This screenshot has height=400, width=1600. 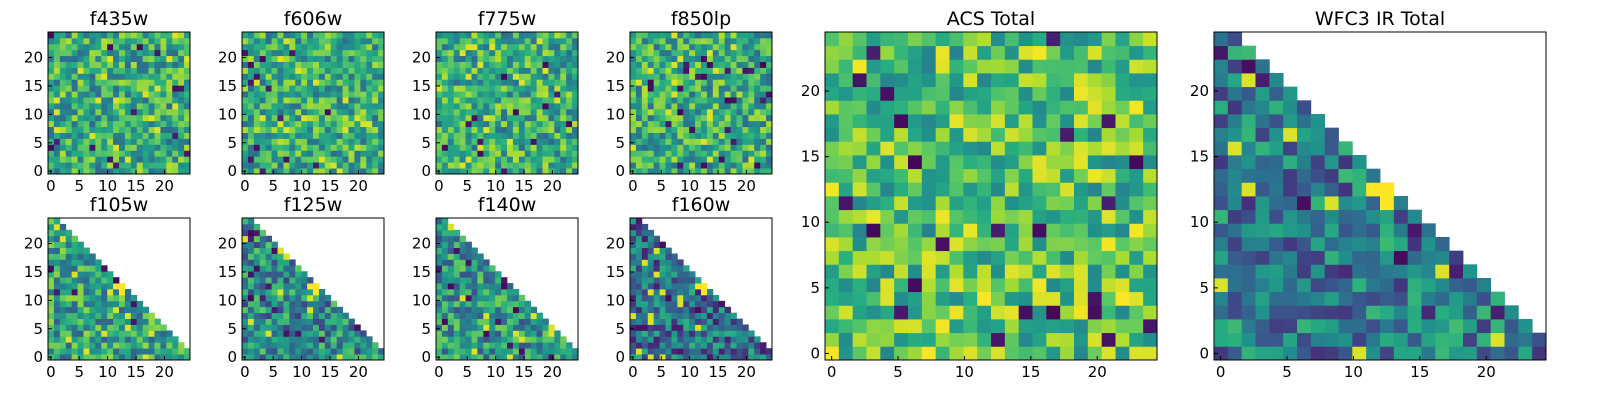 I want to click on y-tick-label: 10, so click(x=421, y=114).